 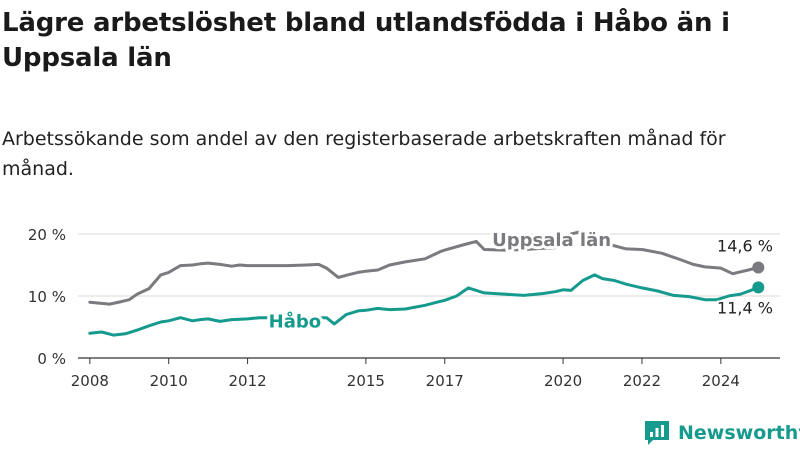 I want to click on x-tick-label: 2017, so click(x=445, y=381).